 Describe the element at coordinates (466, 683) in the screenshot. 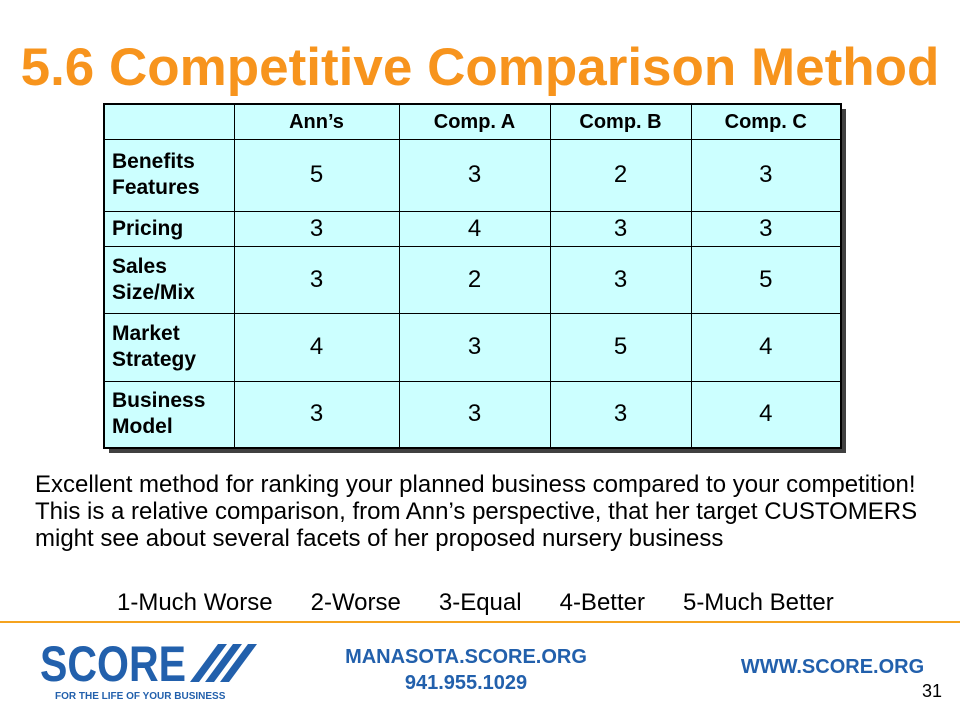

I see `chapter-phone: 941.955.1029` at that location.